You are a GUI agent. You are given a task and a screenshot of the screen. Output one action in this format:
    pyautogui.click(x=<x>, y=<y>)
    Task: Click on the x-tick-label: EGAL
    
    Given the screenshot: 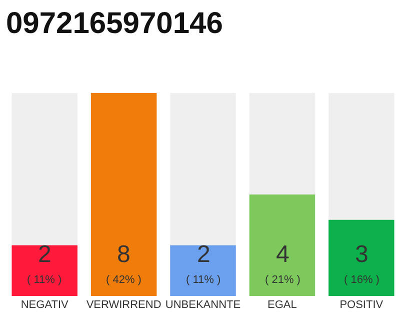 What is the action you would take?
    pyautogui.click(x=282, y=305)
    